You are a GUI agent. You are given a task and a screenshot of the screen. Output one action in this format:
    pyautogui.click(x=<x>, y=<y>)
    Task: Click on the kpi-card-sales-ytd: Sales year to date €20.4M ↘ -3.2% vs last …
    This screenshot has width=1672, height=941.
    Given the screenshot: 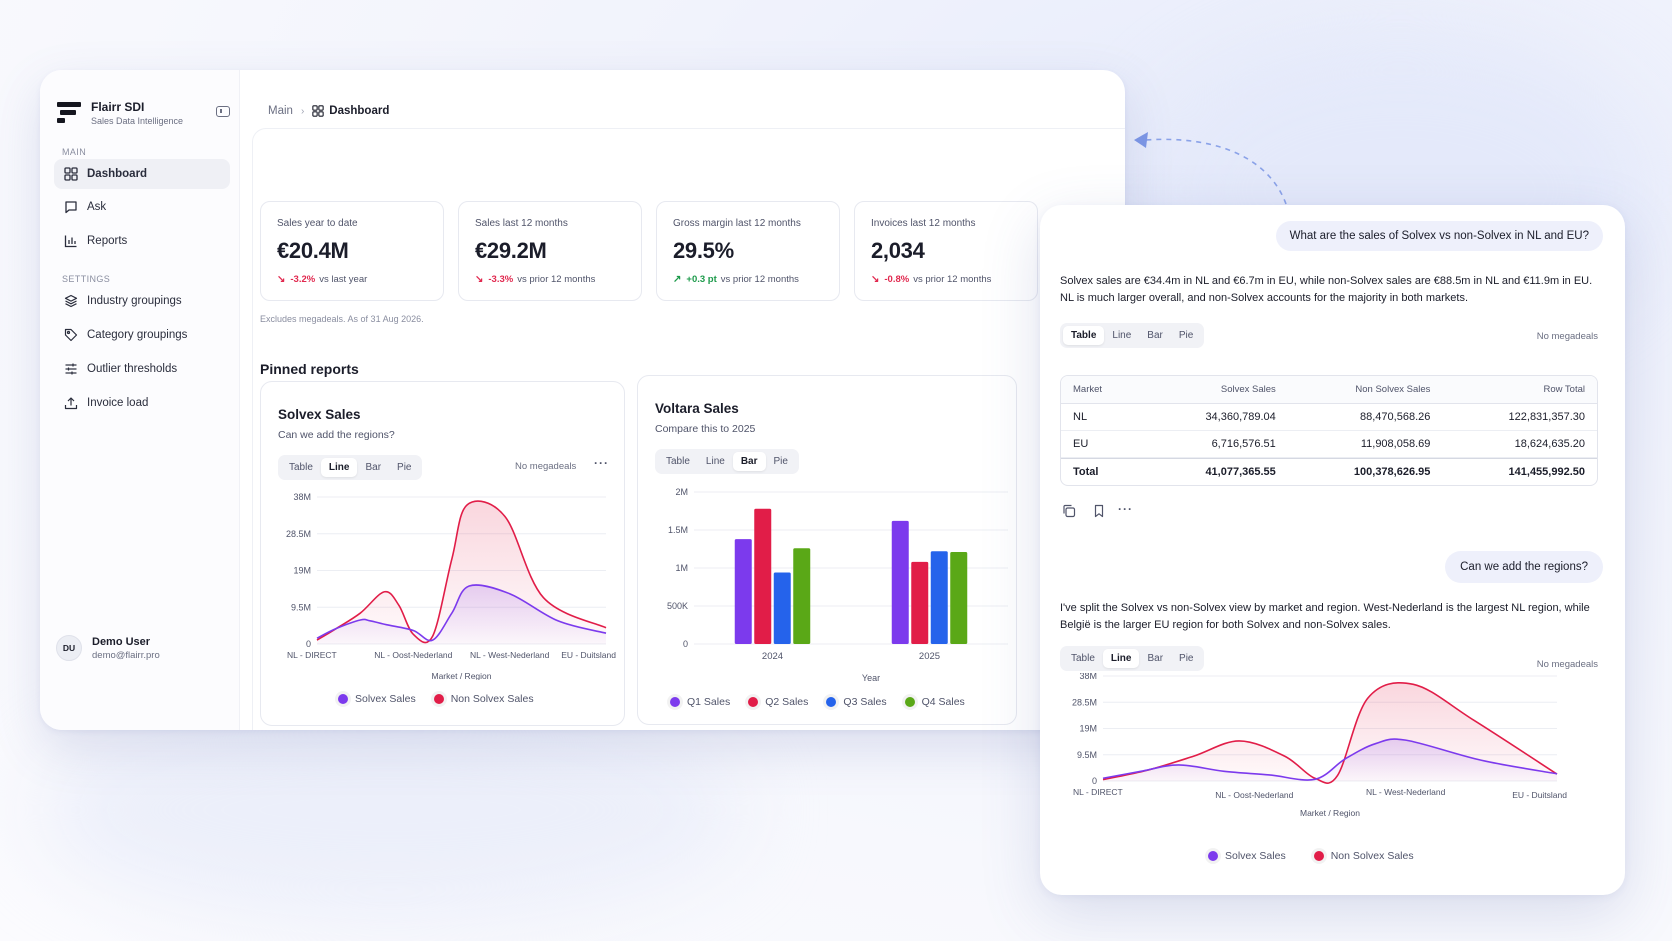 What is the action you would take?
    pyautogui.click(x=352, y=251)
    